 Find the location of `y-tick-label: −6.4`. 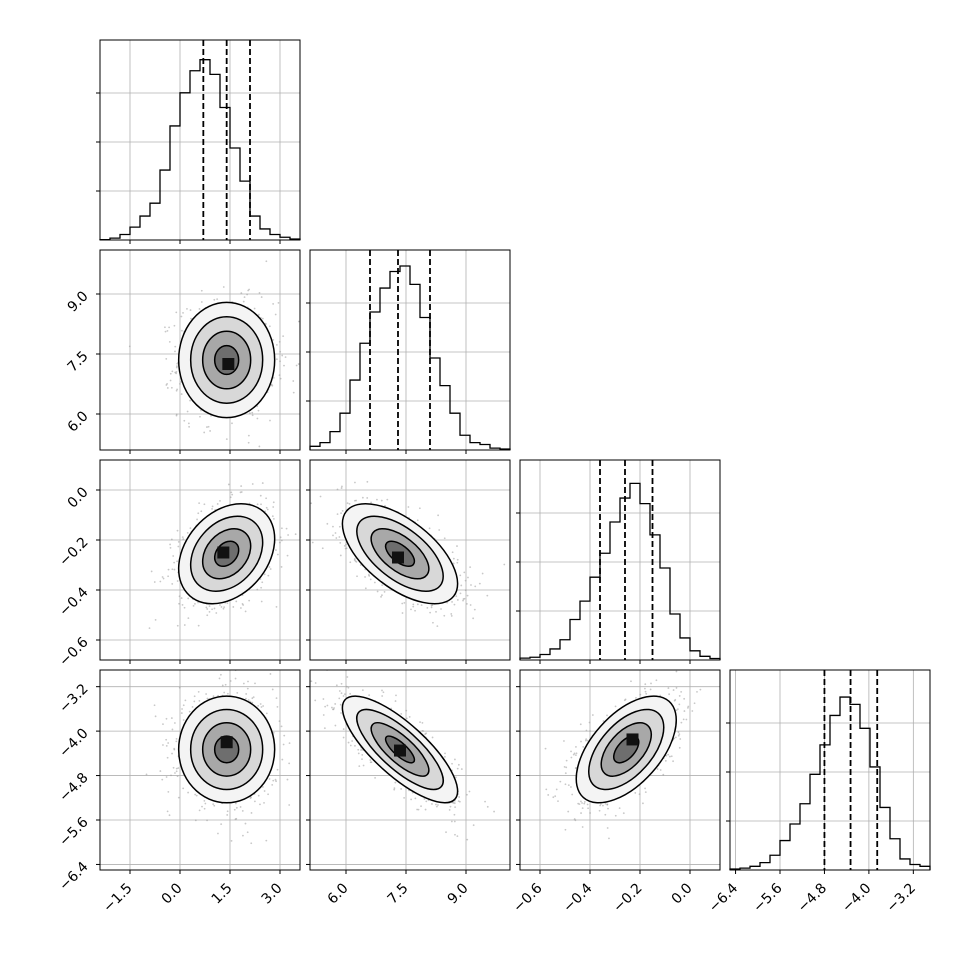

y-tick-label: −6.4 is located at coordinates (73, 876).